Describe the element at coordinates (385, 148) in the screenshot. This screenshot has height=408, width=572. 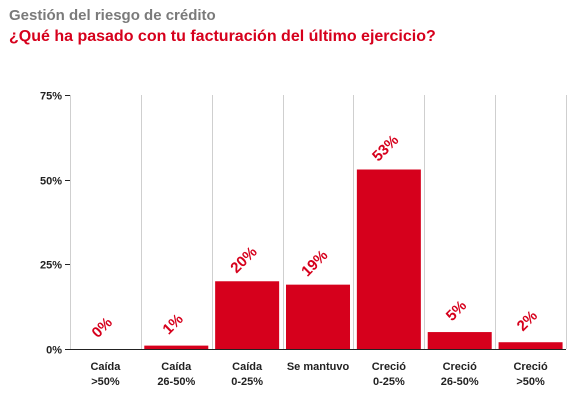
I see `data-label: 53%` at that location.